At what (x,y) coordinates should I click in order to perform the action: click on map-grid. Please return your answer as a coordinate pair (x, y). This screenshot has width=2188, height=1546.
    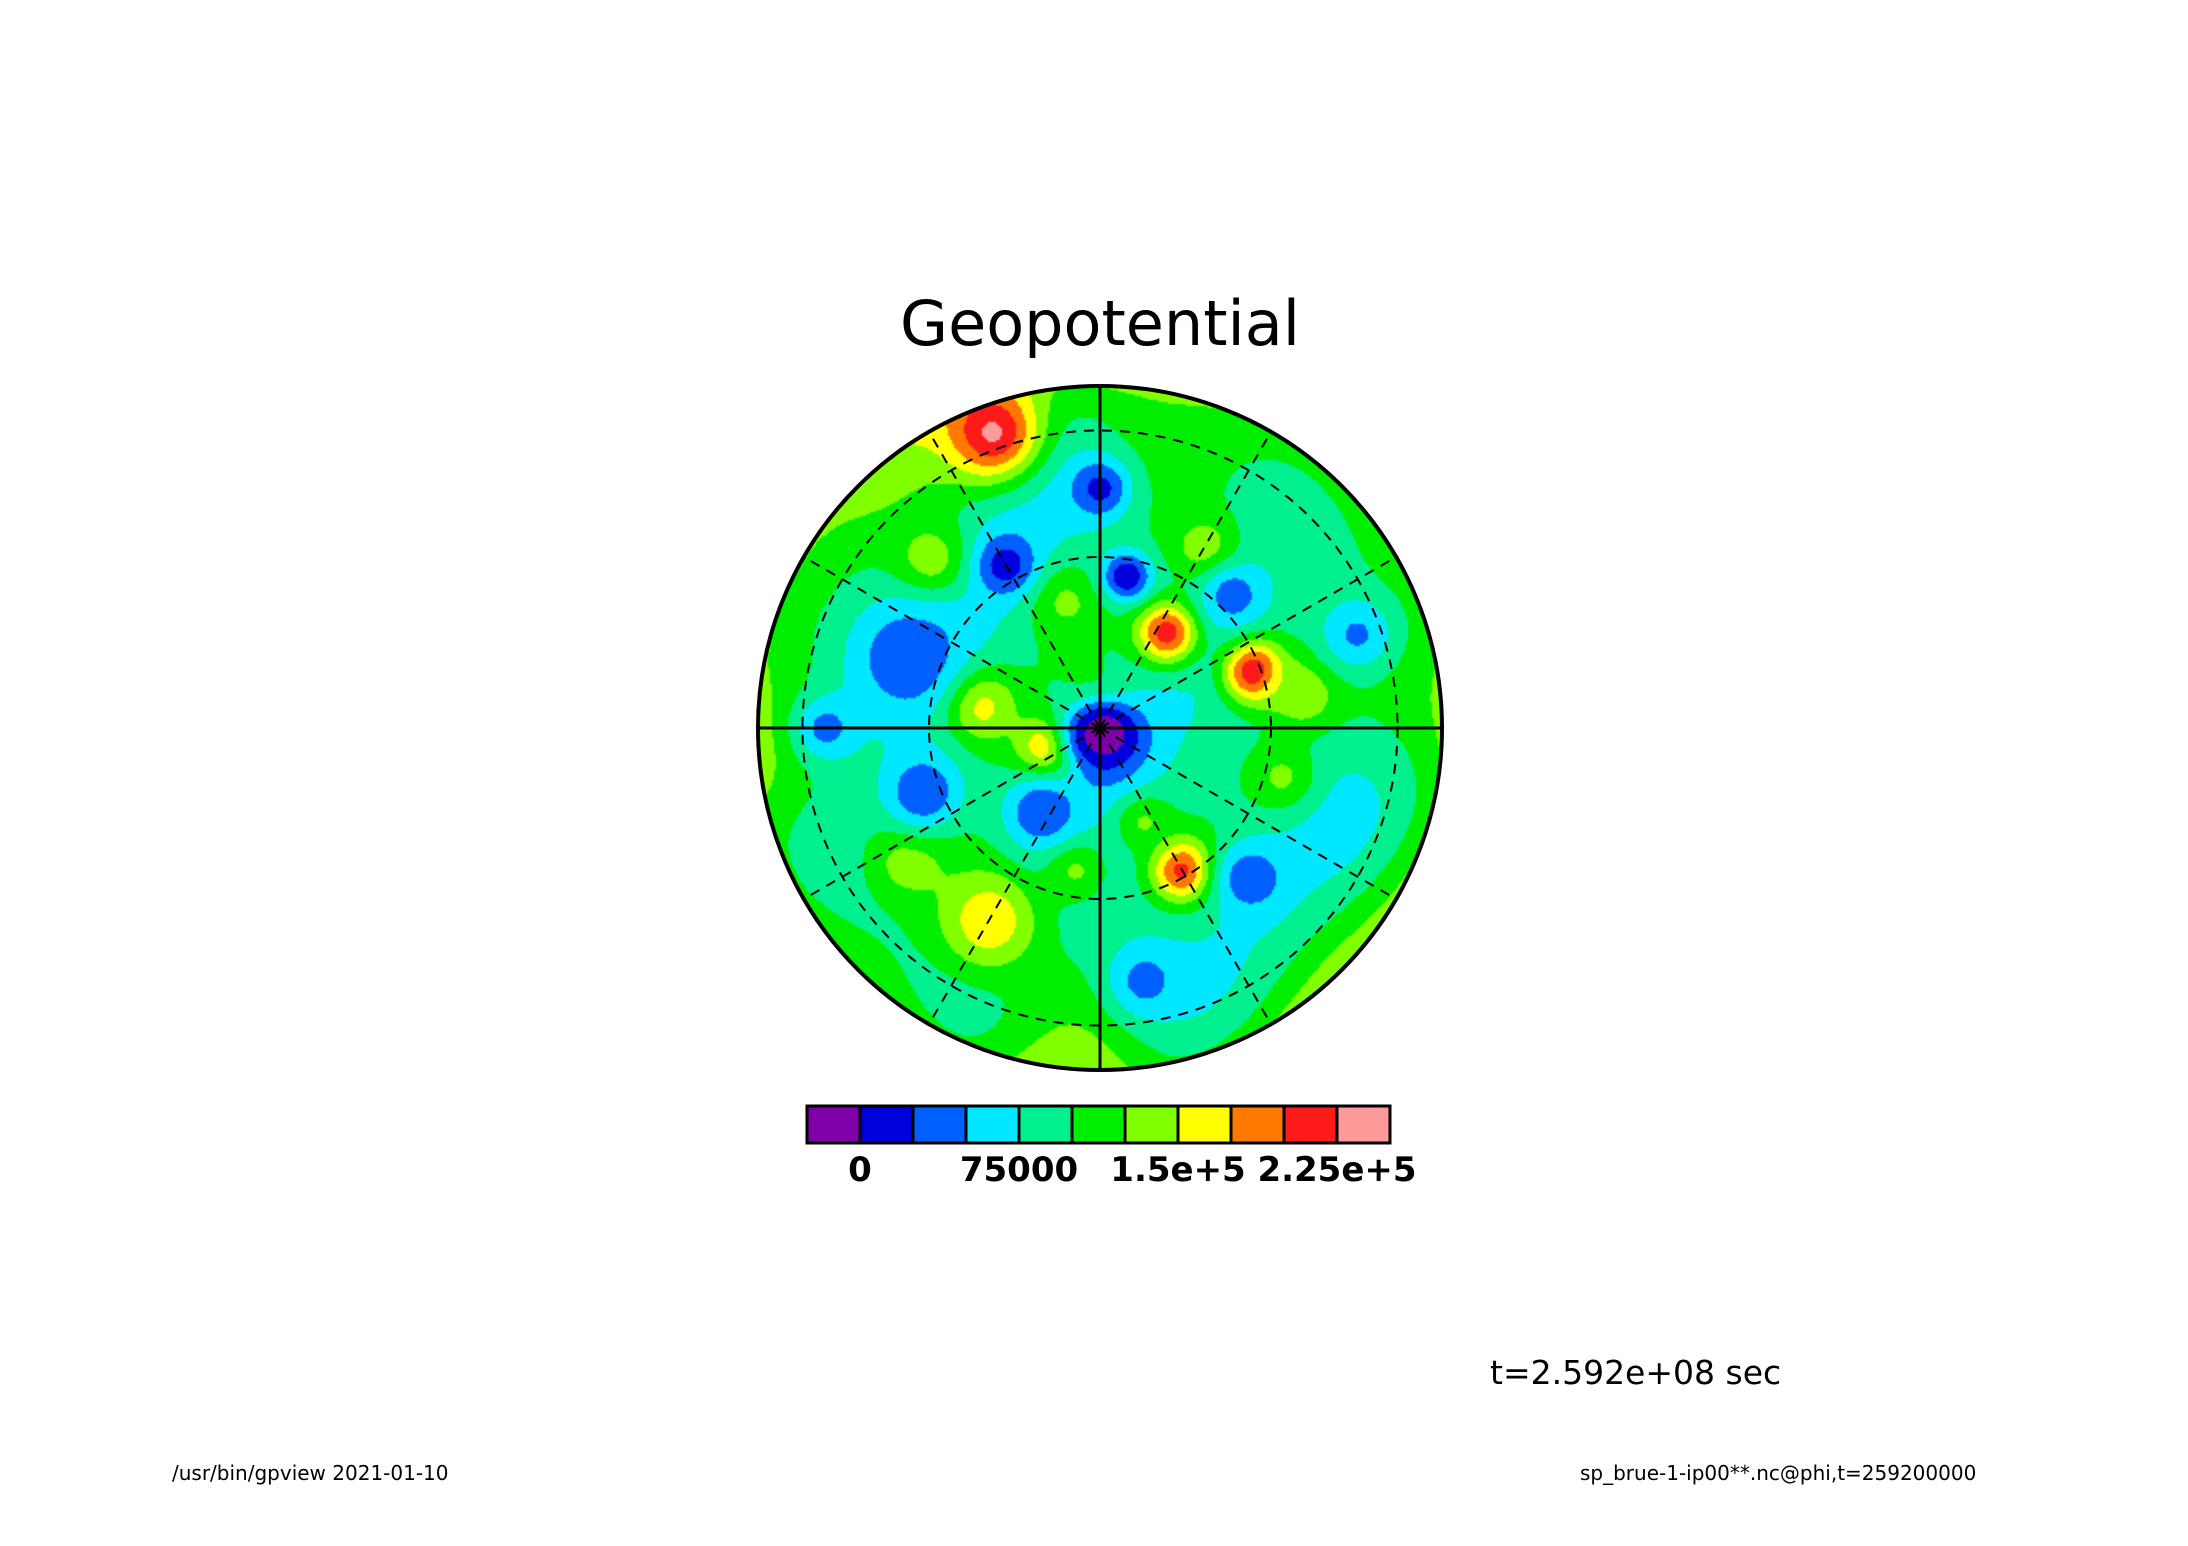
    Looking at the image, I should click on (1100, 728).